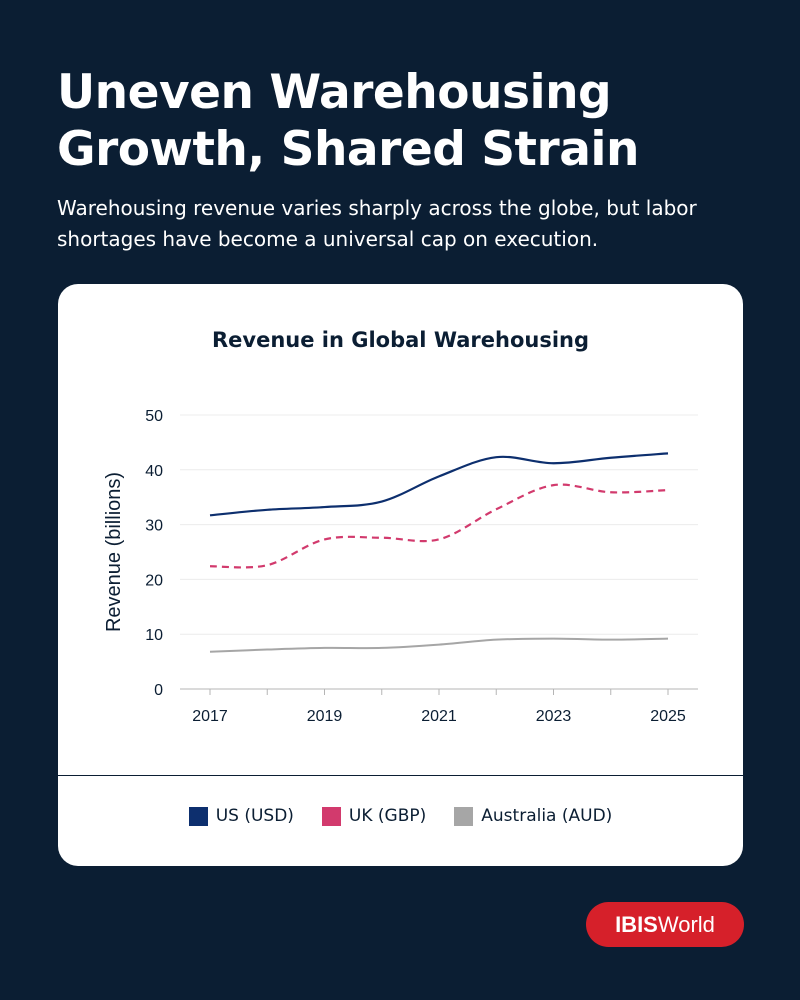 This screenshot has width=800, height=1000. Describe the element at coordinates (387, 816) in the screenshot. I see `legend-label: UK (GBP)` at that location.